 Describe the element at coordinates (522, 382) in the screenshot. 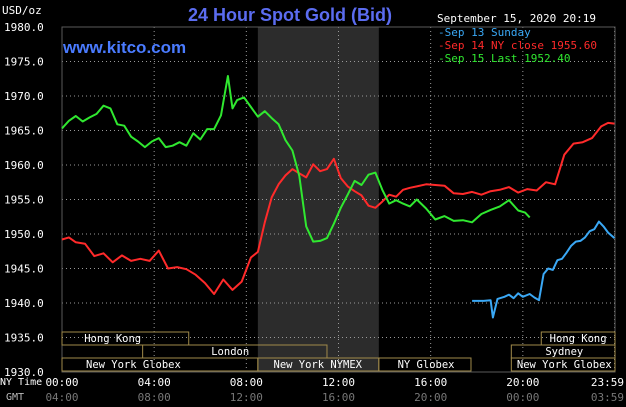

I see `x-tick-label-ny: 20:00` at that location.